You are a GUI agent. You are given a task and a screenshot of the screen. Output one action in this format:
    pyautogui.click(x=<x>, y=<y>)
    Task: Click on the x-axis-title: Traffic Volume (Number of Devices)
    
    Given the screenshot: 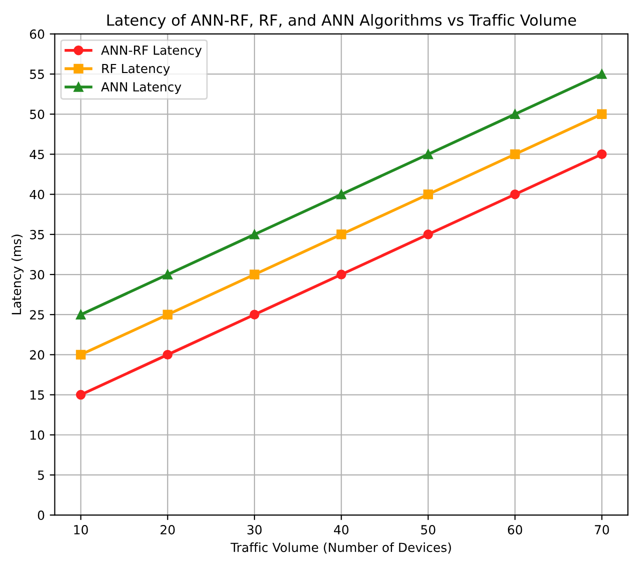 What is the action you would take?
    pyautogui.click(x=340, y=548)
    